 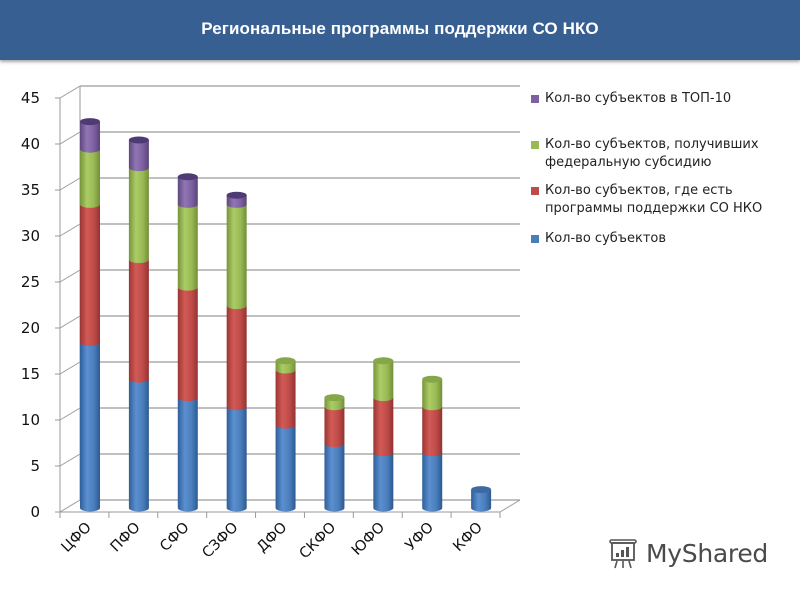 What do you see at coordinates (30, 144) in the screenshot?
I see `y-tick-label: 40` at bounding box center [30, 144].